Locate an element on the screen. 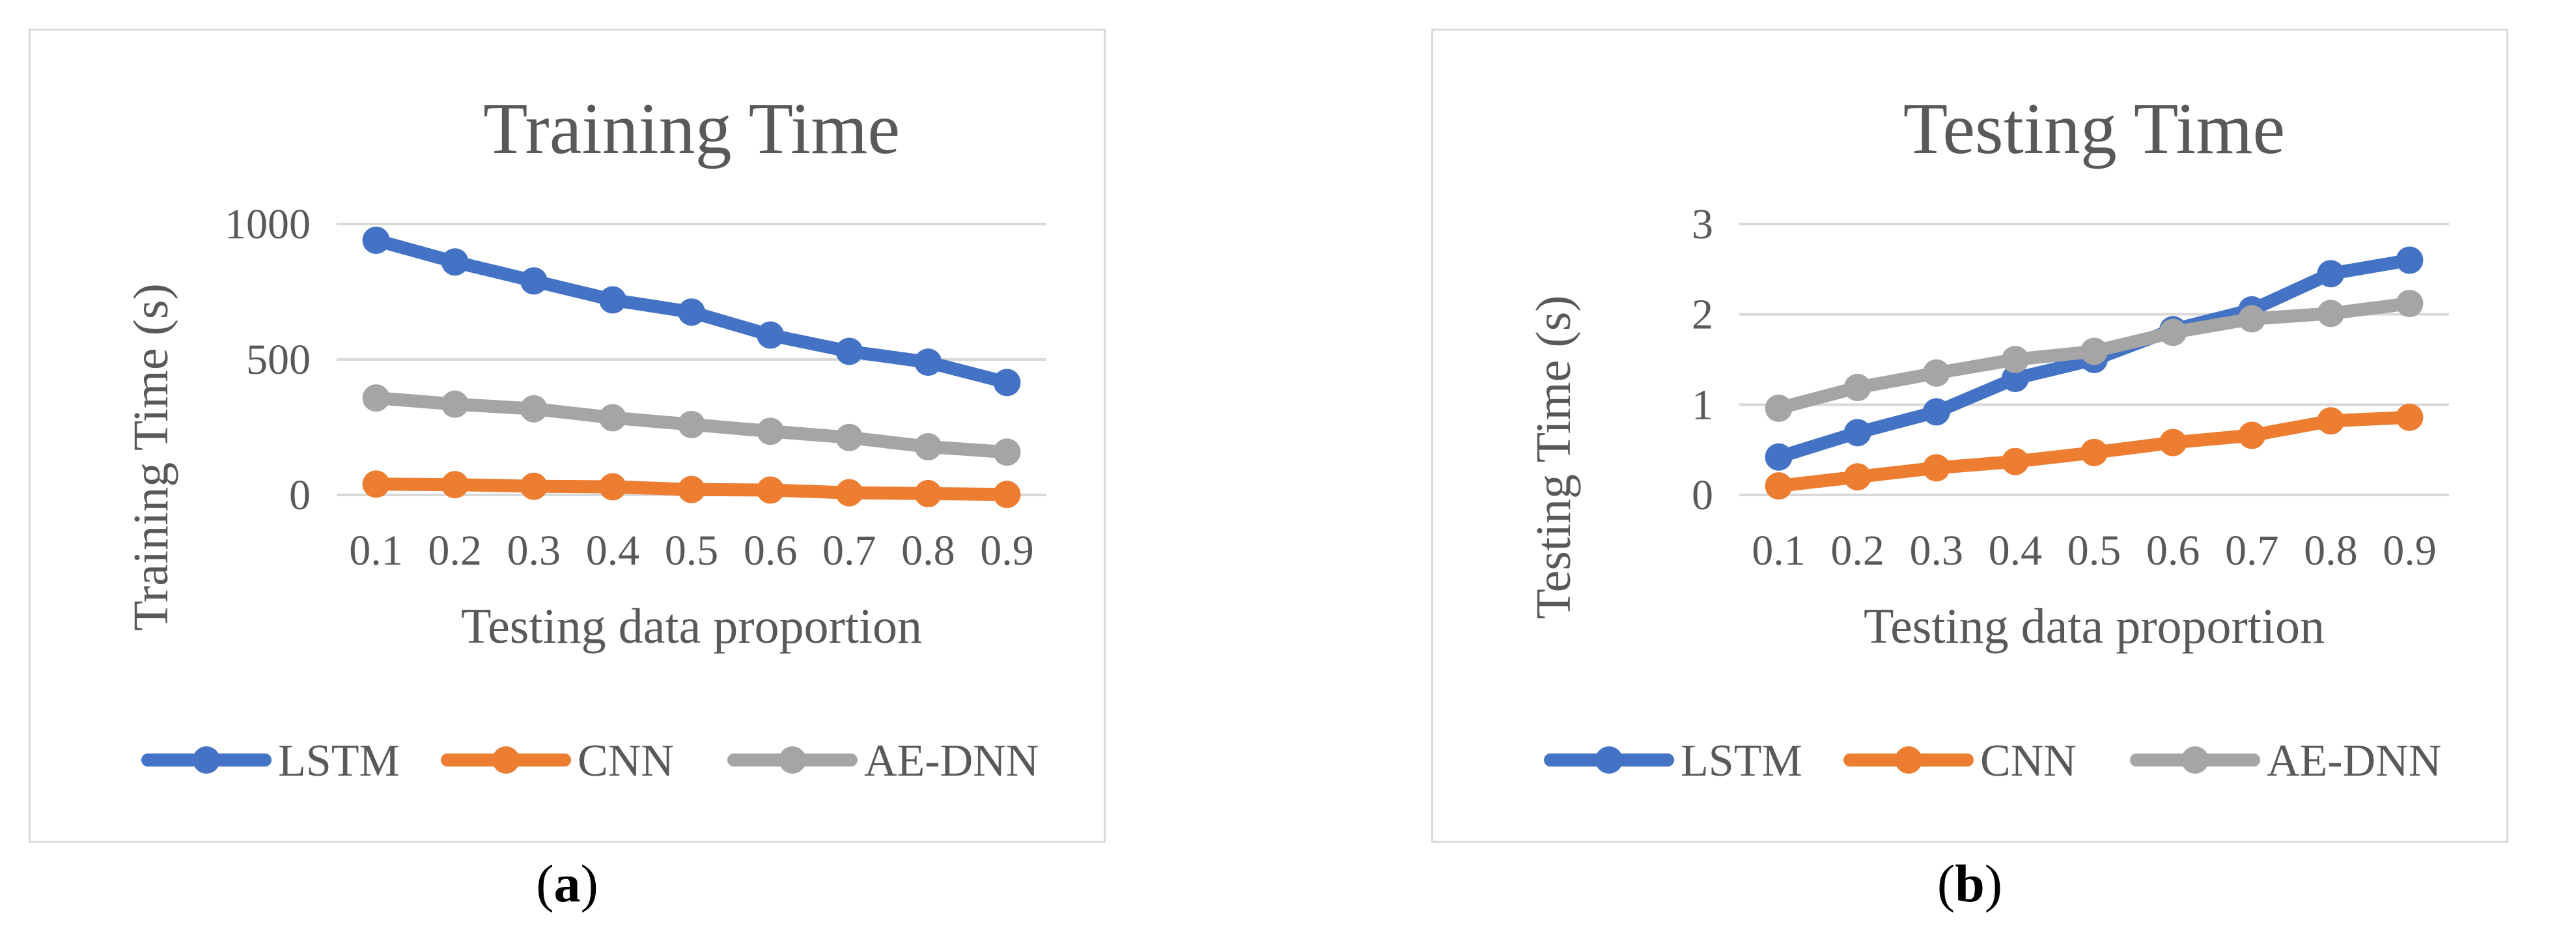 The width and height of the screenshot is (2576, 943). training-legend-marker-cnn is located at coordinates (506, 760).